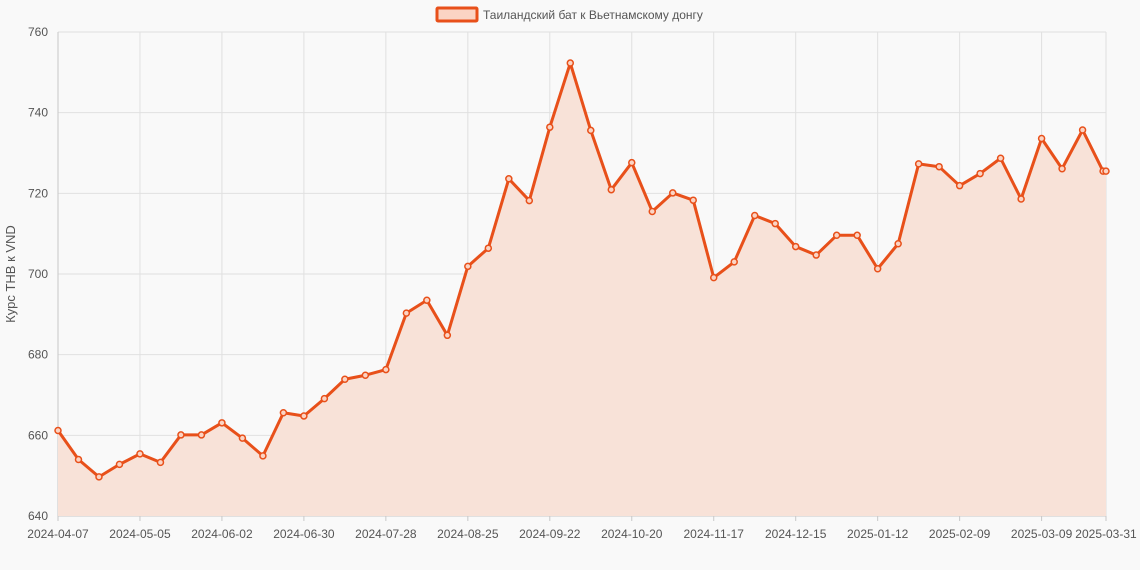  Describe the element at coordinates (386, 534) in the screenshot. I see `x-tick-label: 2024-07-28` at that location.